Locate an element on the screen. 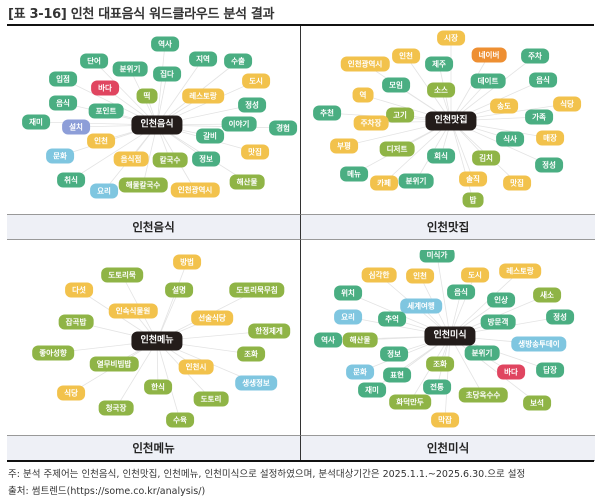 The image size is (600, 502). word-node: 집다 is located at coordinates (167, 74).